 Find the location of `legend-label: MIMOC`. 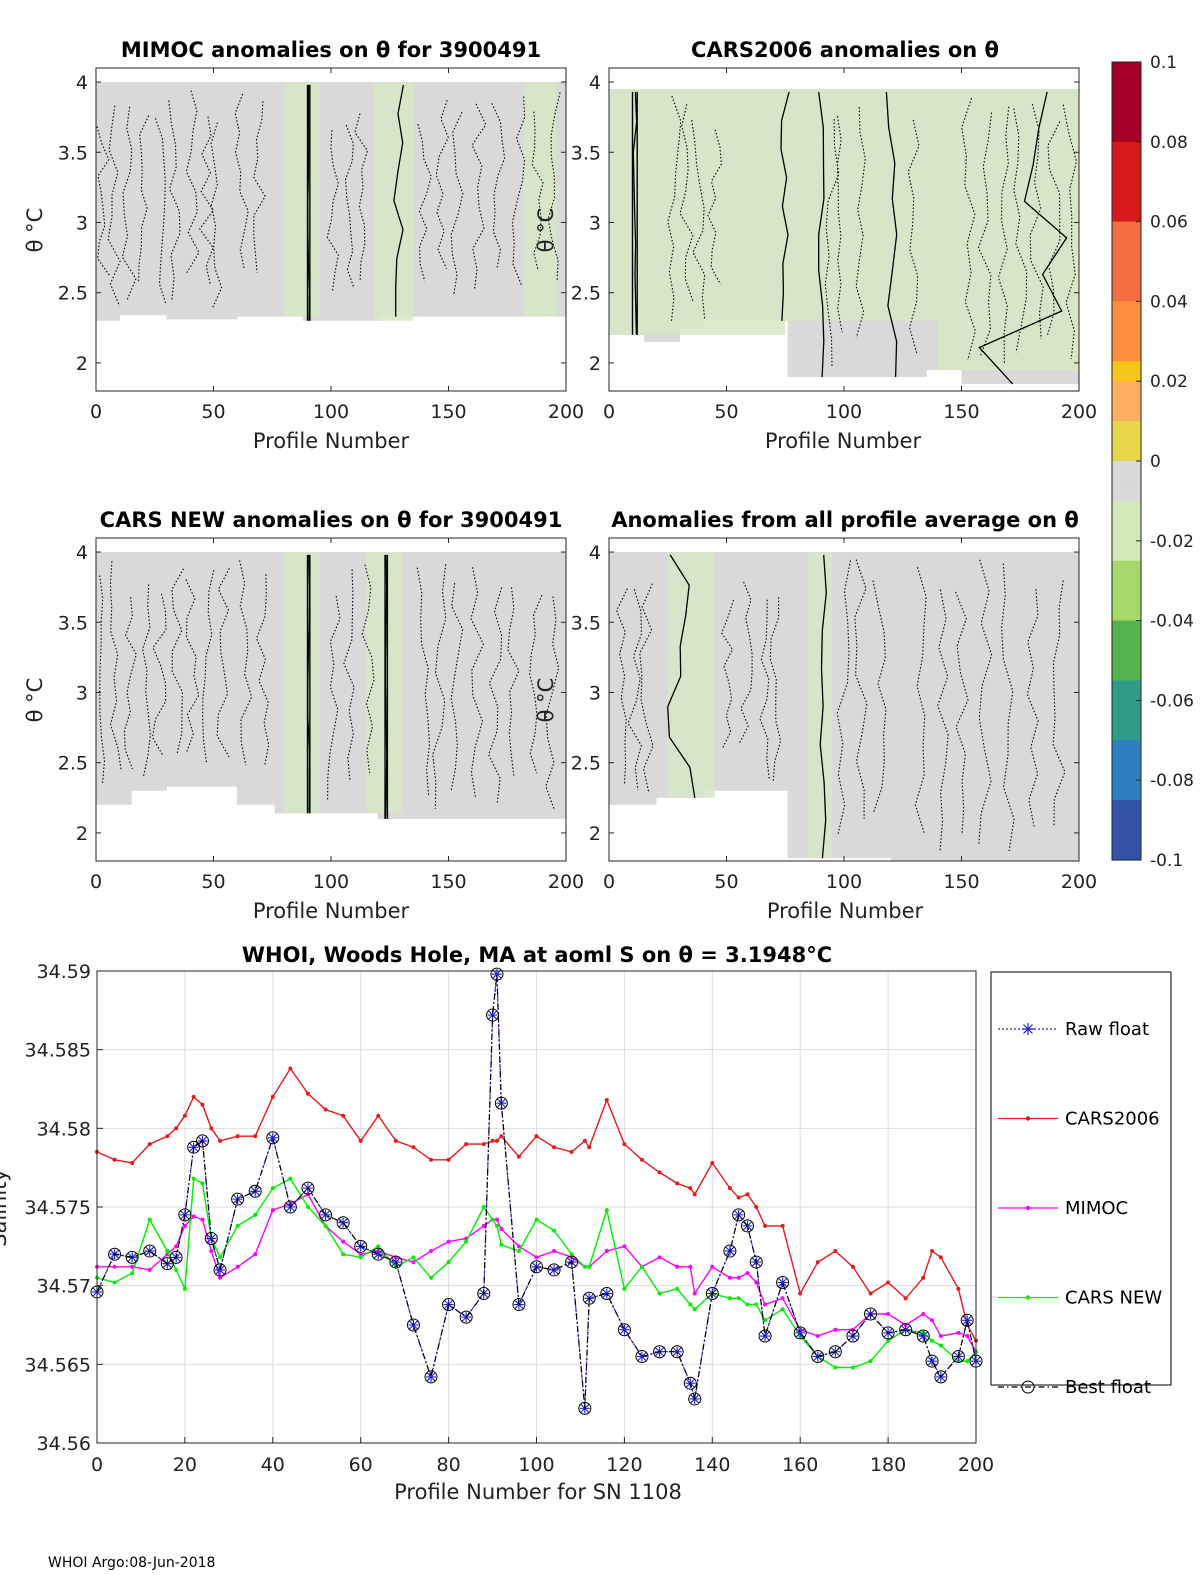

legend-label: MIMOC is located at coordinates (1096, 1208).